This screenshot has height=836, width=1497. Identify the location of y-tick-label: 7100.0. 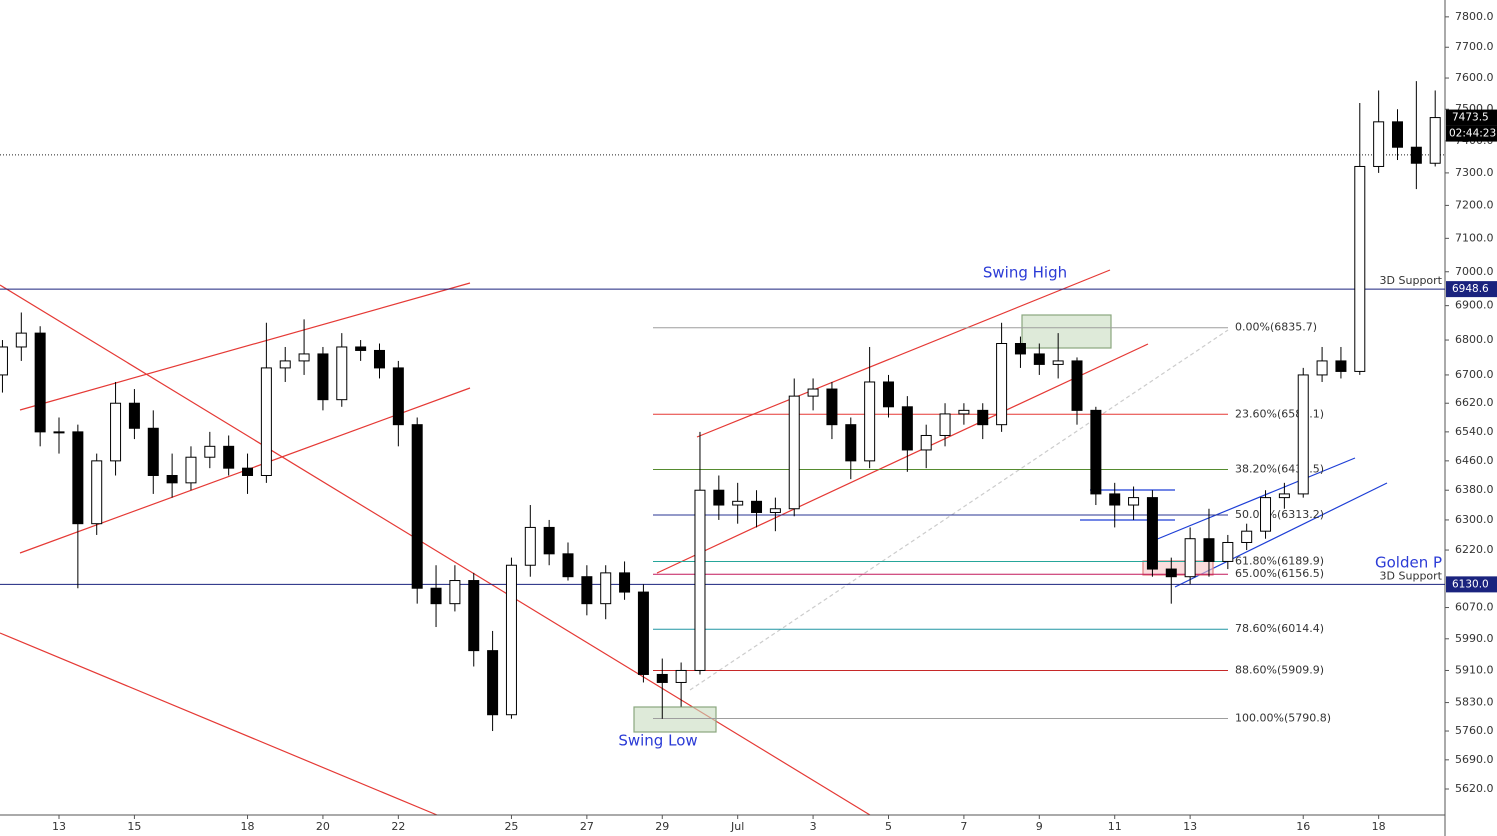
(1474, 237).